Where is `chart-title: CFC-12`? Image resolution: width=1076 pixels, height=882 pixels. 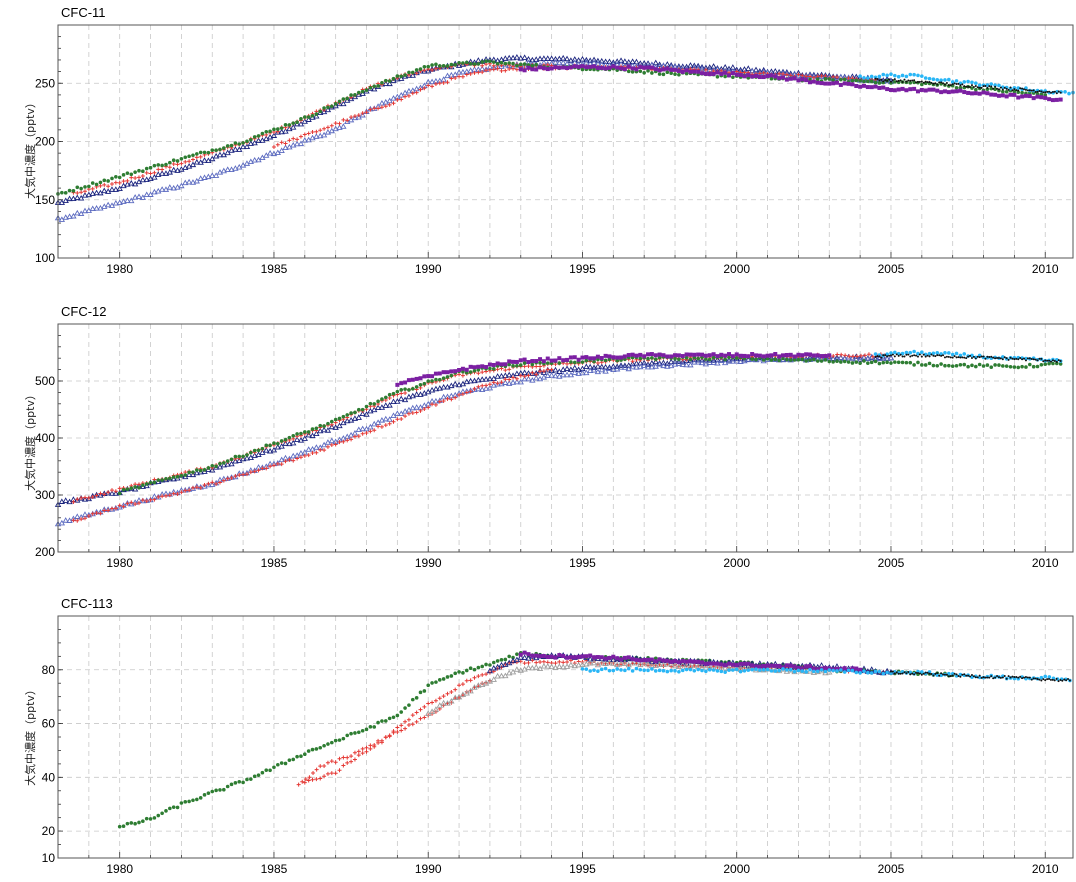 chart-title: CFC-12 is located at coordinates (84, 311).